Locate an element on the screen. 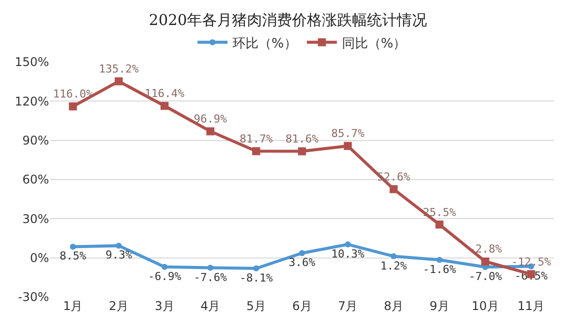 This screenshot has width=576, height=327. y-tick-label: 0% is located at coordinates (39, 258).